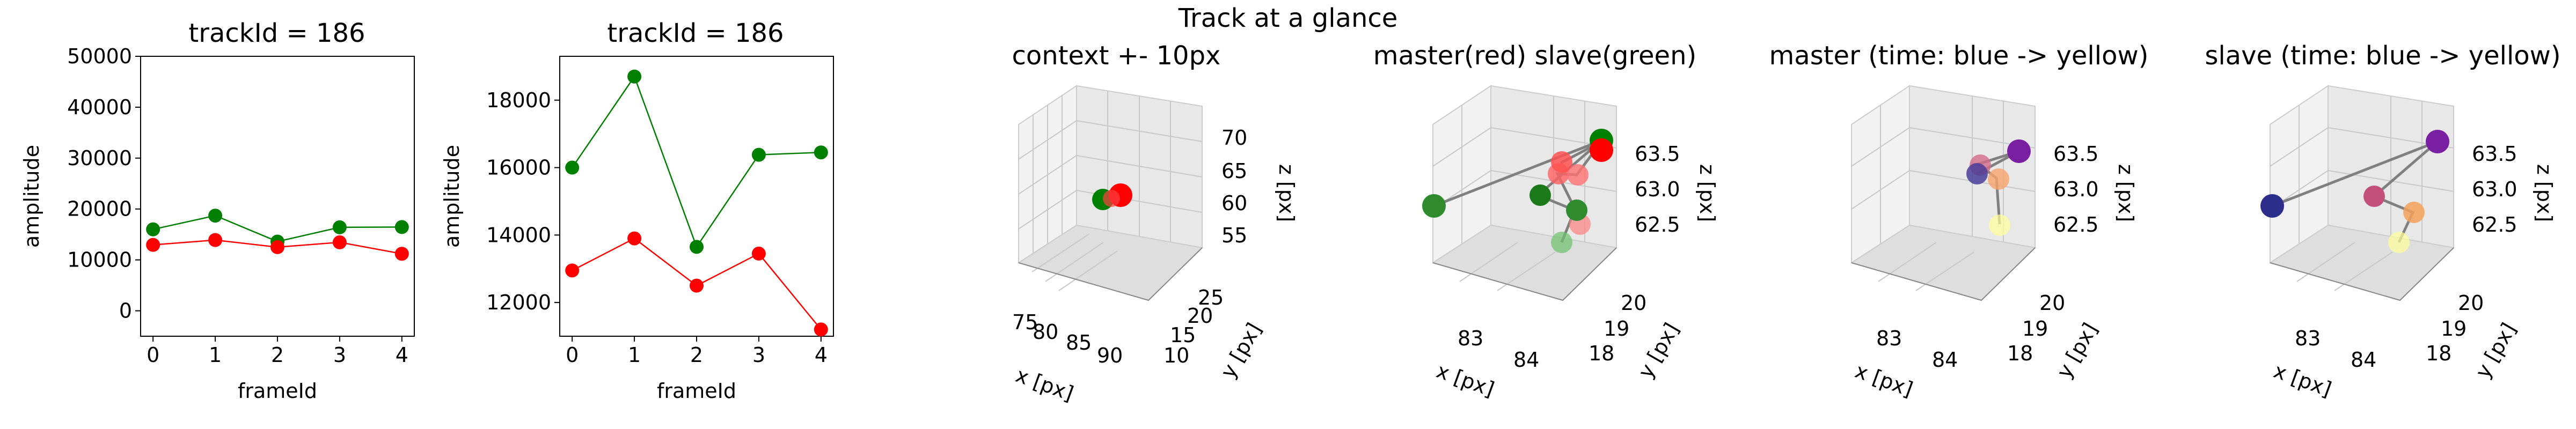 This screenshot has width=2576, height=429. Describe the element at coordinates (696, 391) in the screenshot. I see `x-axis-label: frameId` at that location.